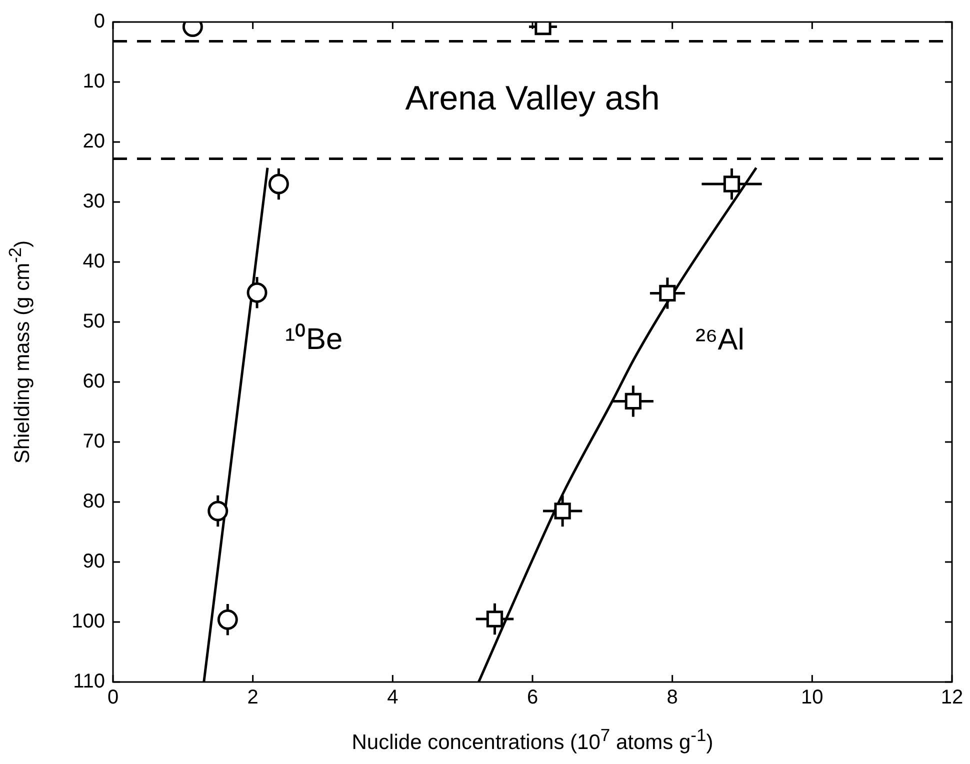 This screenshot has height=764, width=970. Describe the element at coordinates (314, 339) in the screenshot. I see `series-label: ¹⁰Be` at that location.